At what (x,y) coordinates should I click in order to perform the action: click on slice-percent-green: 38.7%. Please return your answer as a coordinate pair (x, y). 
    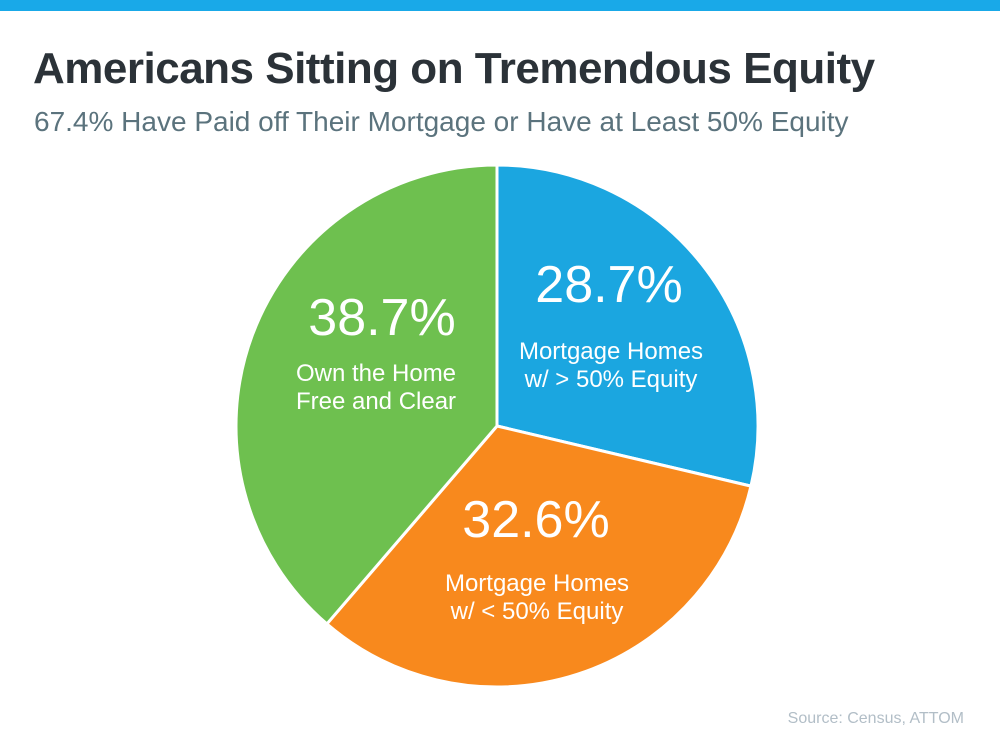
    Looking at the image, I should click on (382, 318).